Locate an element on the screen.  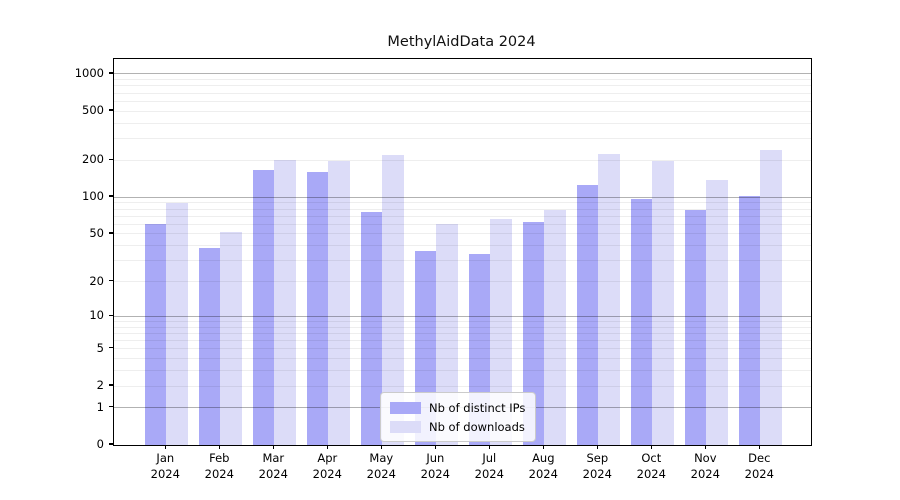
x-tick-oct is located at coordinates (651, 447).